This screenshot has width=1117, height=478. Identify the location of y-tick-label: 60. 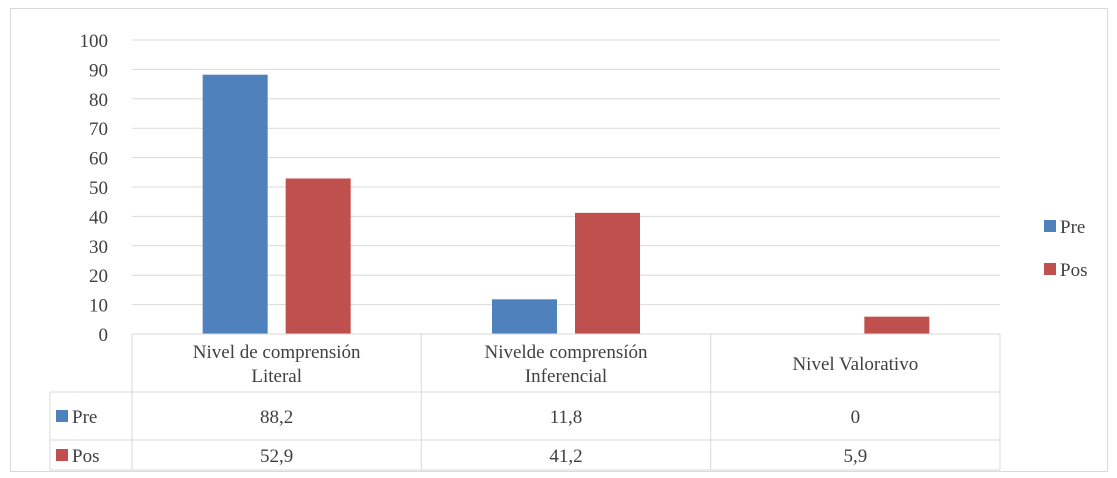
(98, 159).